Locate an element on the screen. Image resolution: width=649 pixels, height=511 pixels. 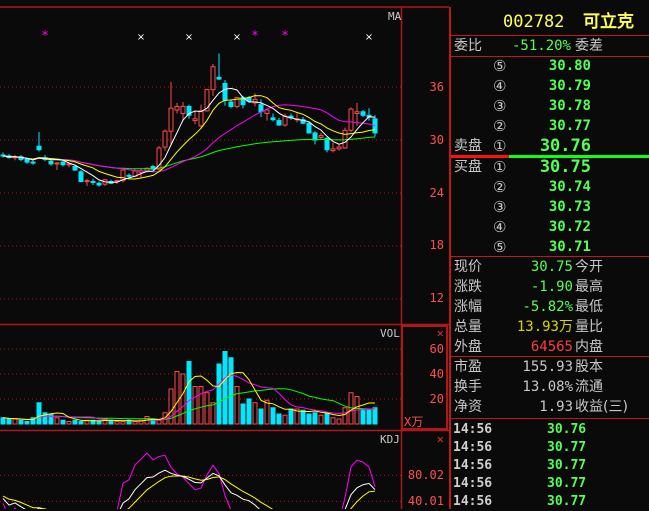
sell-label: 卖盘 is located at coordinates (468, 146).